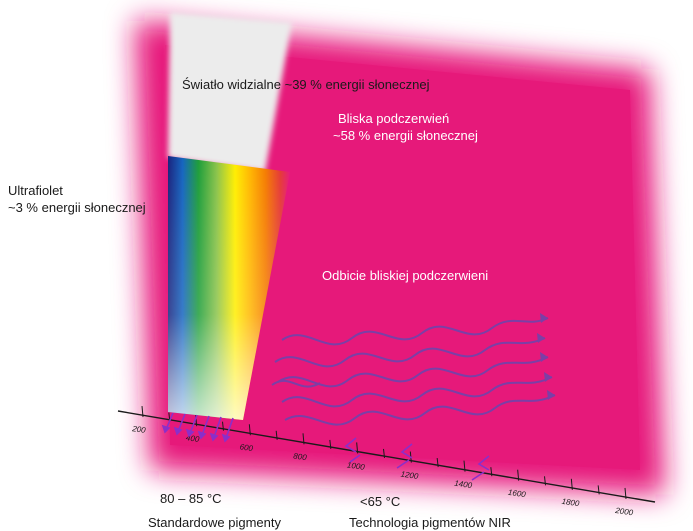 The height and width of the screenshot is (531, 693). What do you see at coordinates (77, 207) in the screenshot?
I see `uv-label-line2: ~3 % energii słonecznej` at bounding box center [77, 207].